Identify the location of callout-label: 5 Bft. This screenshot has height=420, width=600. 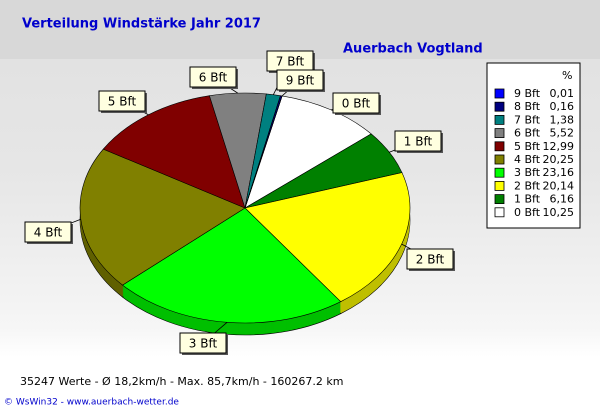
(122, 102).